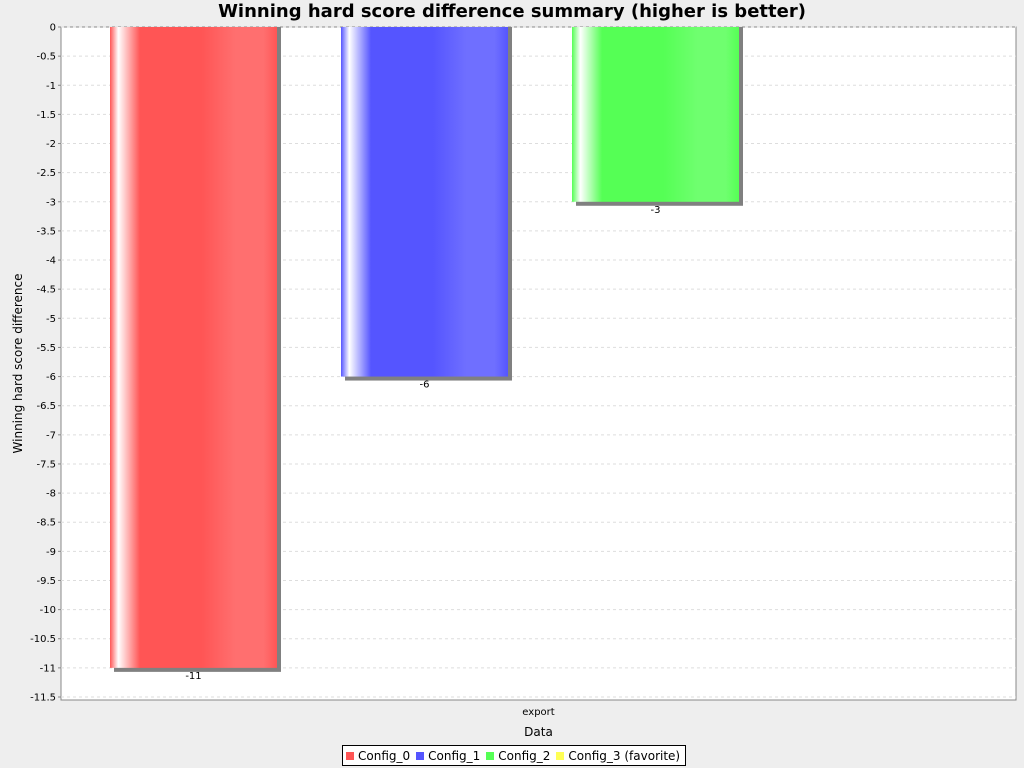 Image resolution: width=1024 pixels, height=768 pixels. Describe the element at coordinates (51, 144) in the screenshot. I see `y-tick-label: -2` at that location.